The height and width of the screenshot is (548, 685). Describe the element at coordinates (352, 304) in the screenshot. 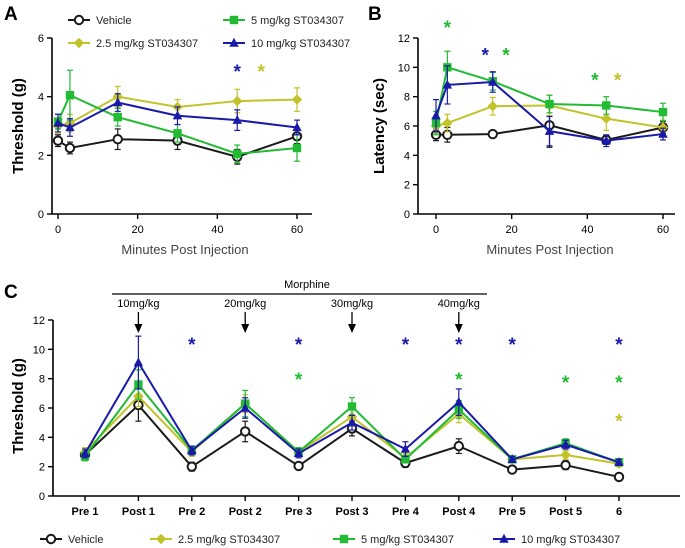

I see `panel-c-dose-label: 30mg/kg` at that location.